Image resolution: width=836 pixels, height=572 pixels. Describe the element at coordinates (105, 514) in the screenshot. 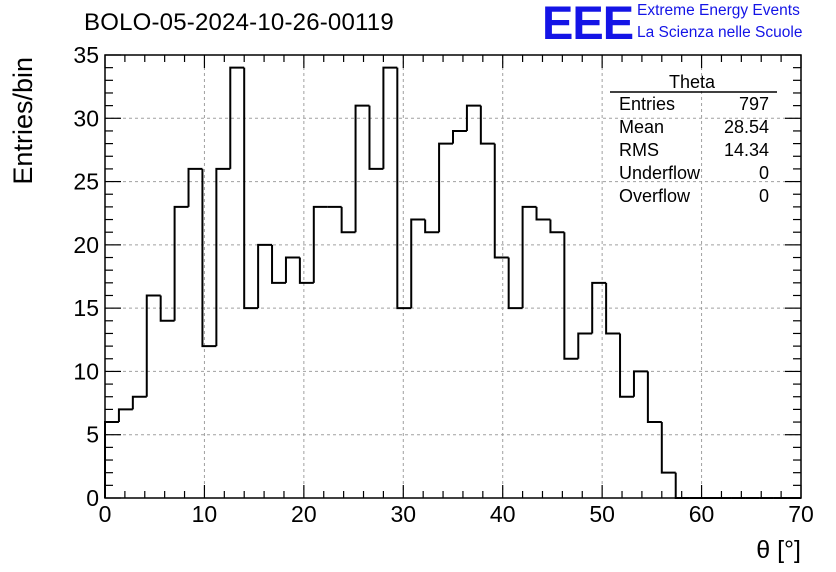

I see `x-tick-label: 0` at that location.